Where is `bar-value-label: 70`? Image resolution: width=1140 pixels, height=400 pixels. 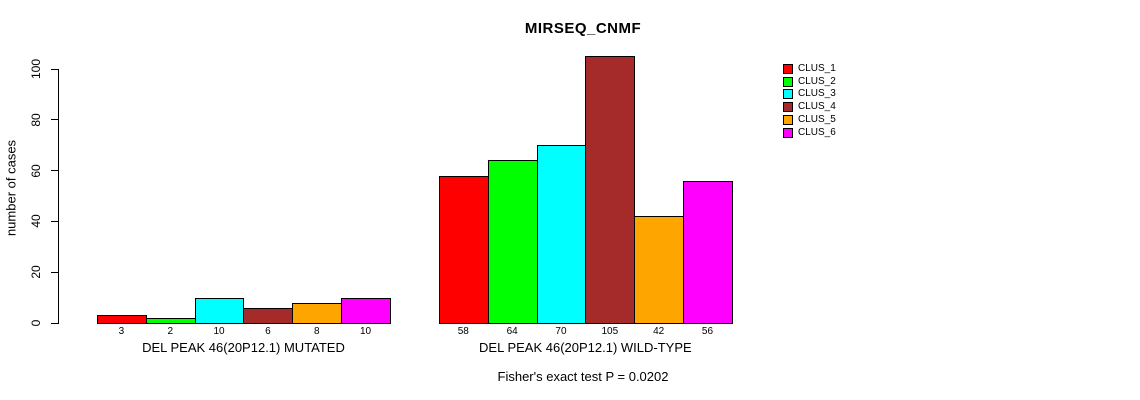 bar-value-label: 70 is located at coordinates (561, 331).